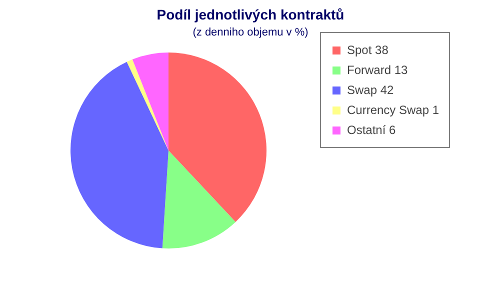  Describe the element at coordinates (367, 50) in the screenshot. I see `legend-label: Spot 38` at that location.